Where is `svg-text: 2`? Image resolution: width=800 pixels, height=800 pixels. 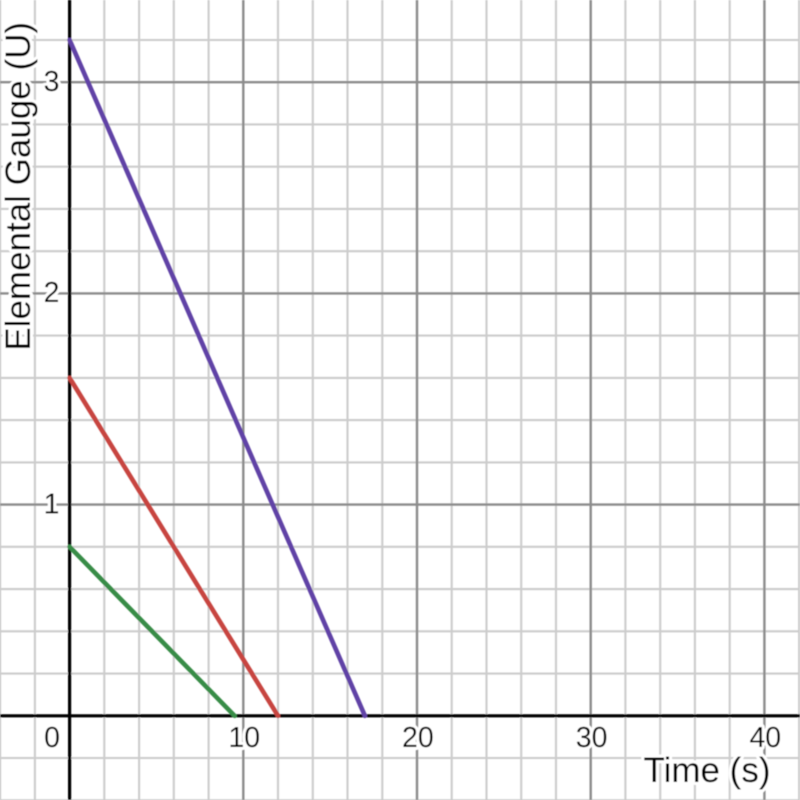
svg-text: 2 is located at coordinates (52, 293).